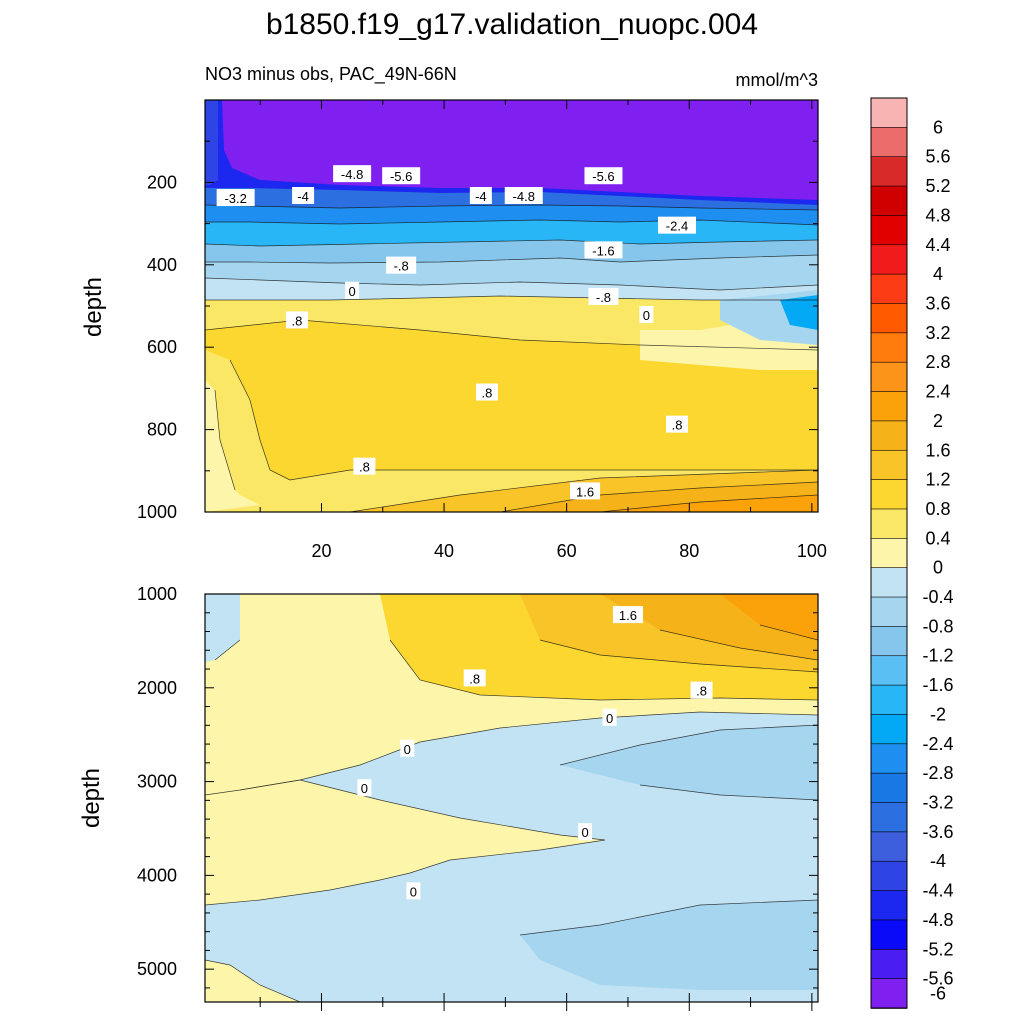 The height and width of the screenshot is (1024, 1024). What do you see at coordinates (937, 979) in the screenshot?
I see `colorbar-tick-label: -5.6` at bounding box center [937, 979].